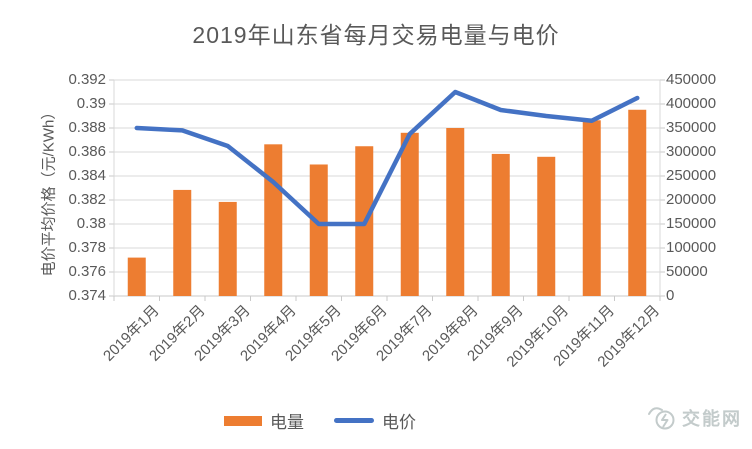 Image resolution: width=752 pixels, height=449 pixels. Describe the element at coordinates (287, 422) in the screenshot. I see `legend-volume-label: 电量` at that location.